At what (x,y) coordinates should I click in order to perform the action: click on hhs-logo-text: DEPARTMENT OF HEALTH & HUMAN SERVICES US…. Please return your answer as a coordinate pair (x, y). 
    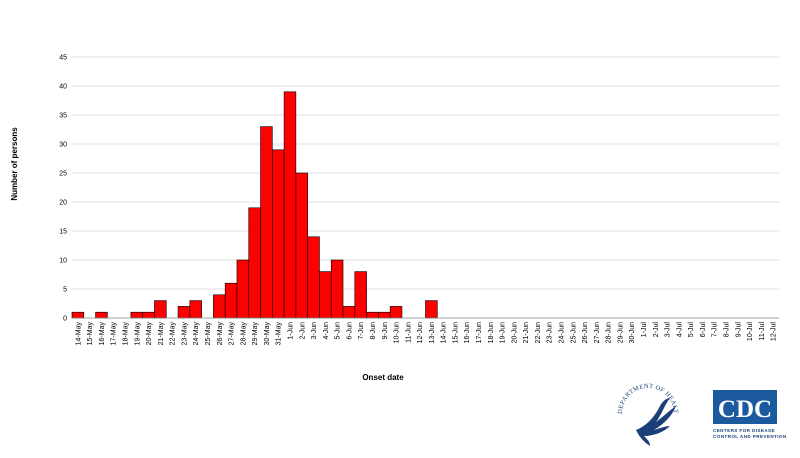
    Looking at the image, I should click on (644, 395).